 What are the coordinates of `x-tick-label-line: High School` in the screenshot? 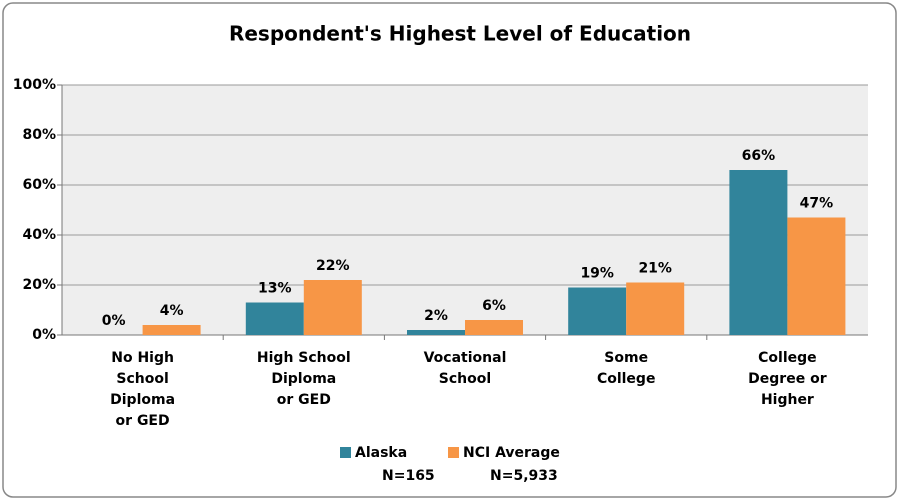 It's located at (304, 358).